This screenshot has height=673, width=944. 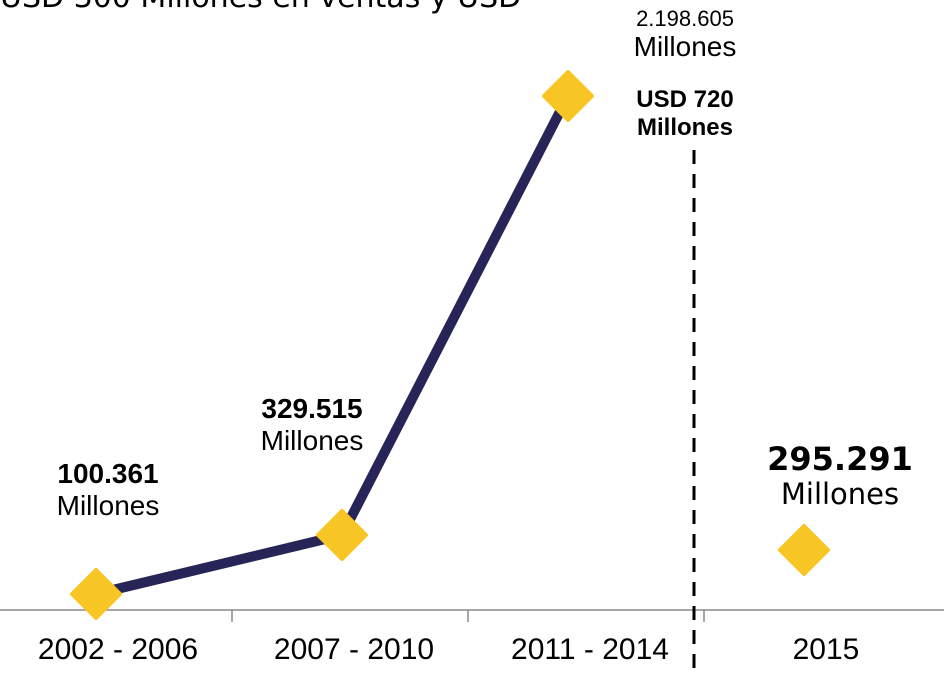 What do you see at coordinates (804, 550) in the screenshot?
I see `data-marker-2015` at bounding box center [804, 550].